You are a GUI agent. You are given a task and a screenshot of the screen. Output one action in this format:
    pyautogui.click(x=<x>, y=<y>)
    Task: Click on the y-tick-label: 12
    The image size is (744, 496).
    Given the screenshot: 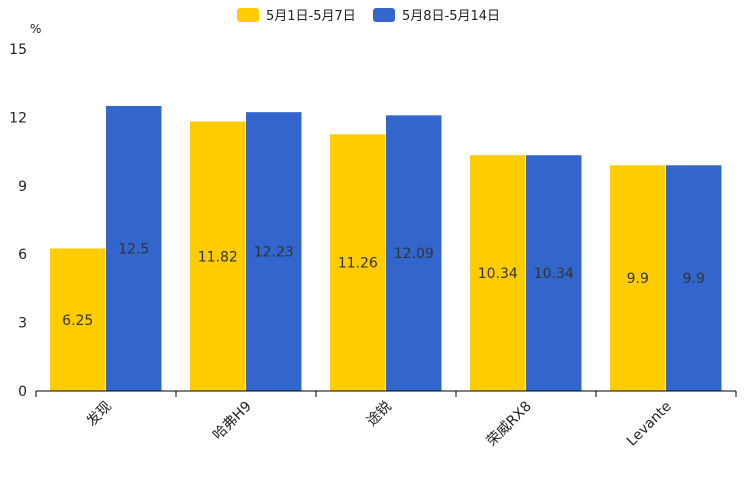 What is the action you would take?
    pyautogui.click(x=18, y=118)
    